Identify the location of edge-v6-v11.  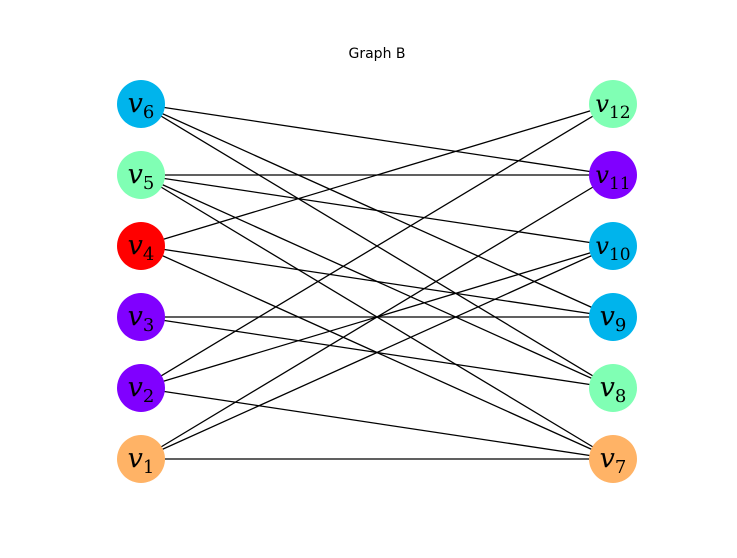
(377, 139).